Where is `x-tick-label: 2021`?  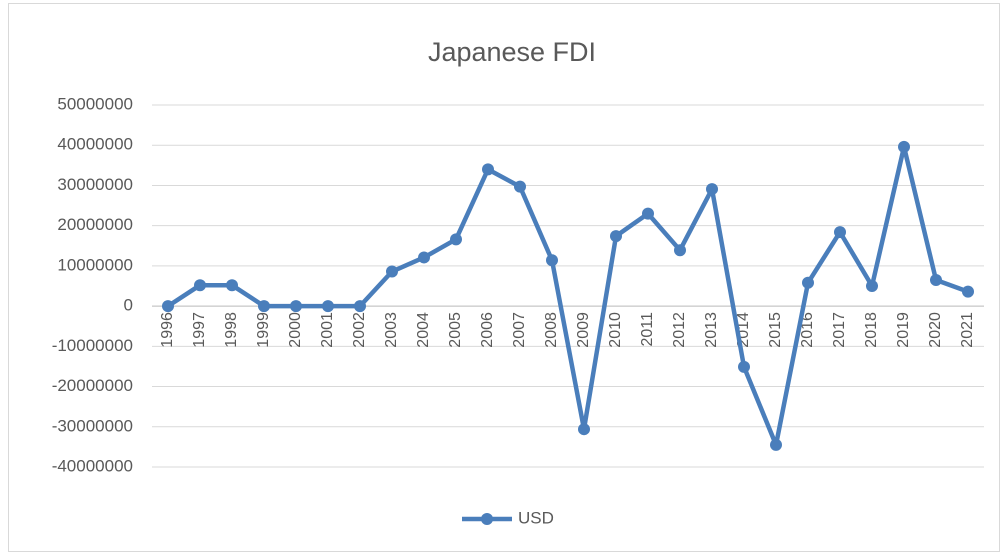
x-tick-label: 2021 is located at coordinates (967, 330).